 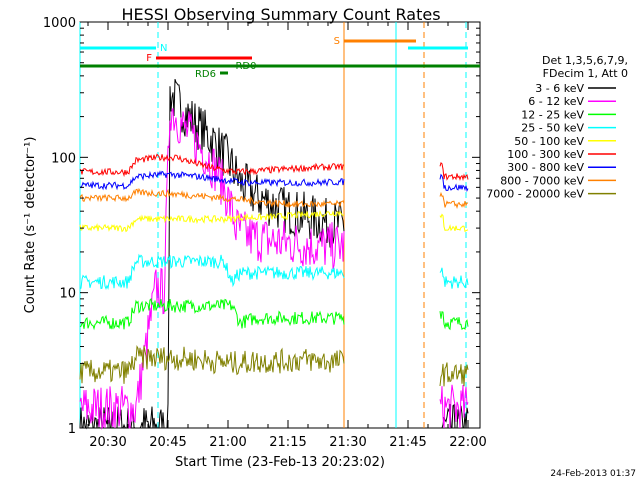 What do you see at coordinates (545, 154) in the screenshot?
I see `legend-entry-label: 100 - 300 keV` at bounding box center [545, 154].